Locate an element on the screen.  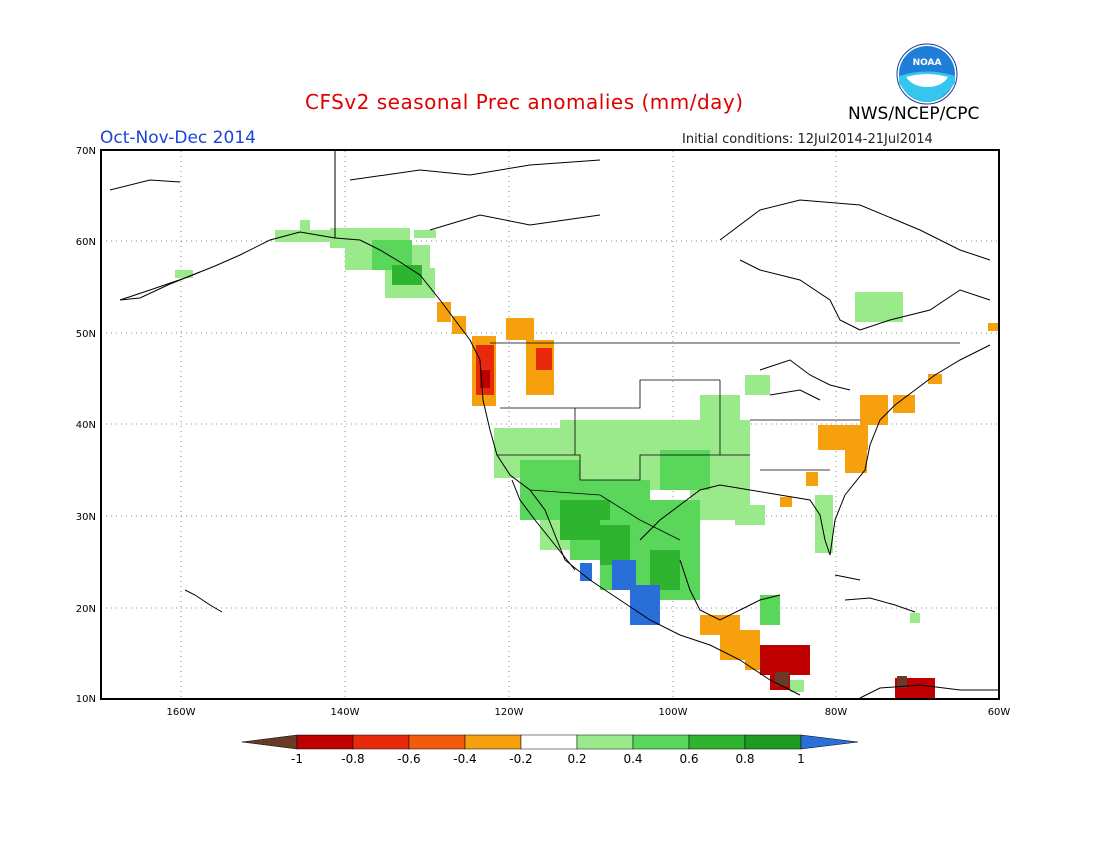
country-borders is located at coordinates (725, 441).